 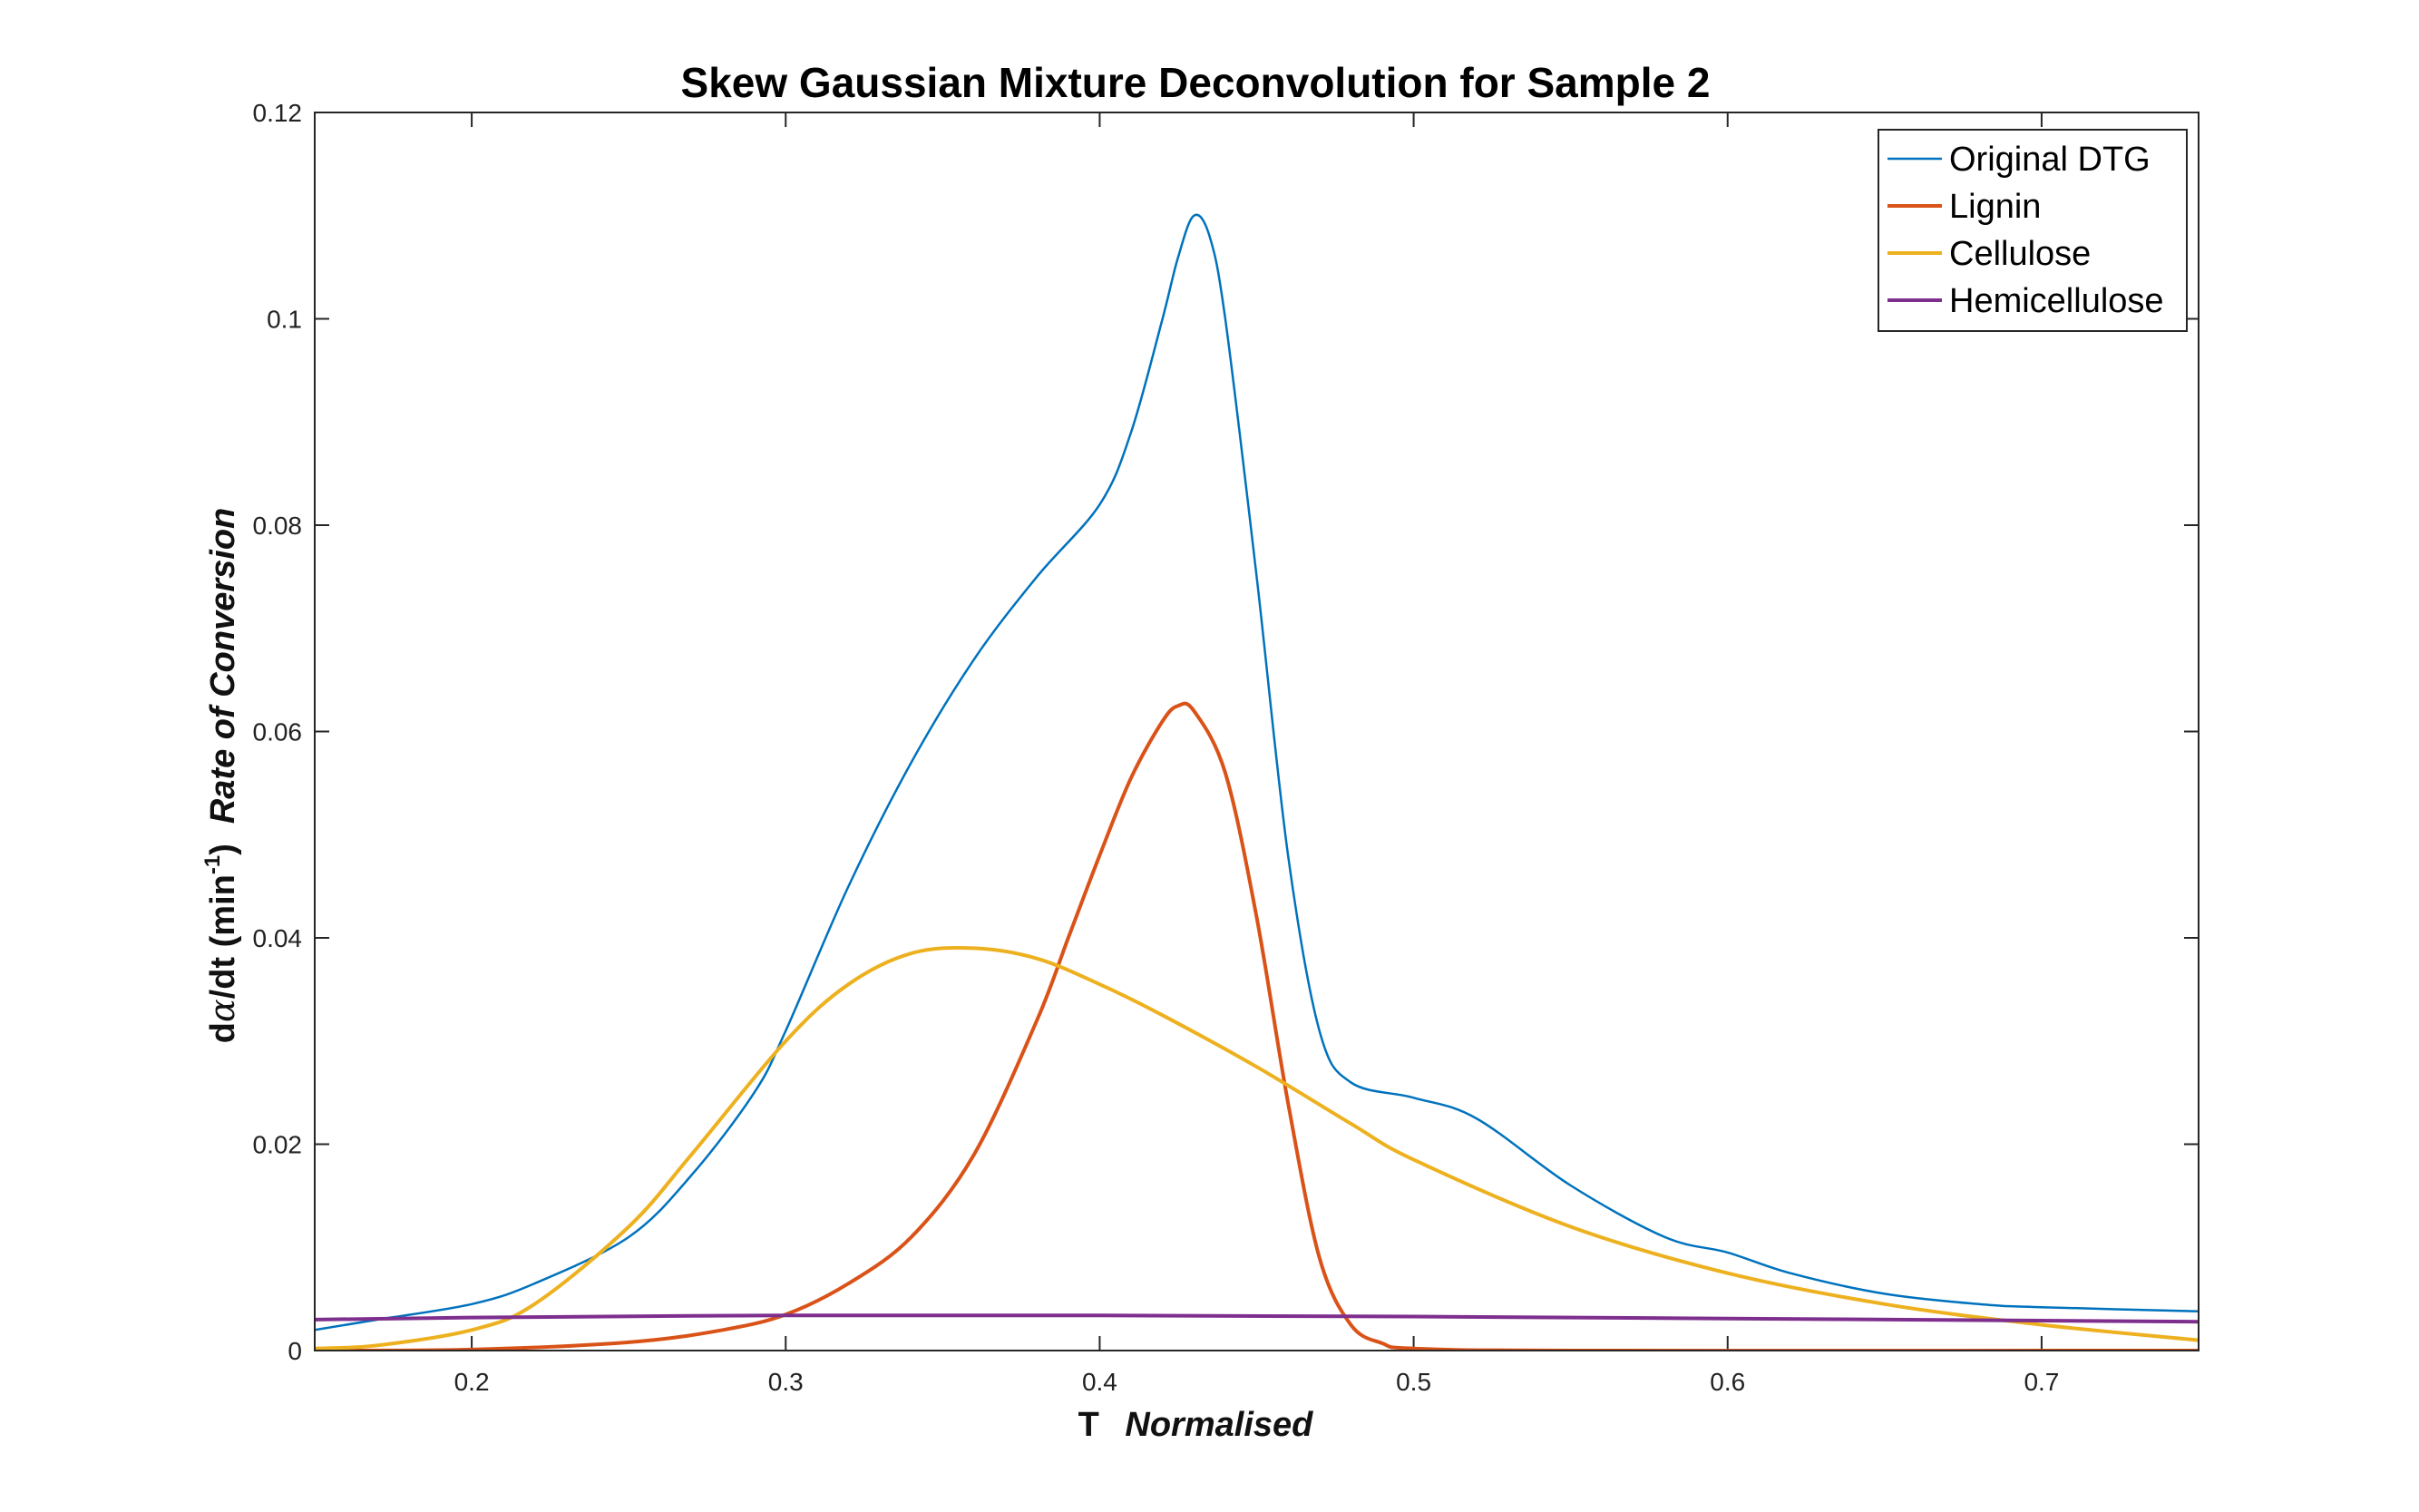 I want to click on y-tick-label: 0.02, so click(x=278, y=1145).